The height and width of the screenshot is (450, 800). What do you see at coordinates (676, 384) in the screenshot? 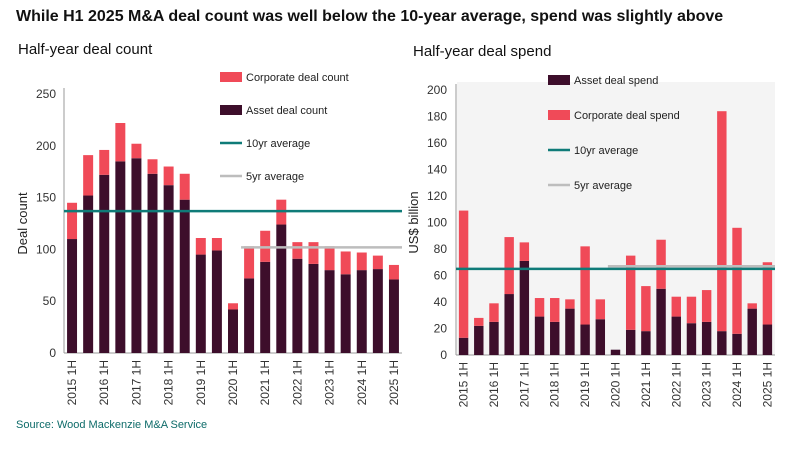
I see `x-tick-label: 2022 1H` at bounding box center [676, 384].